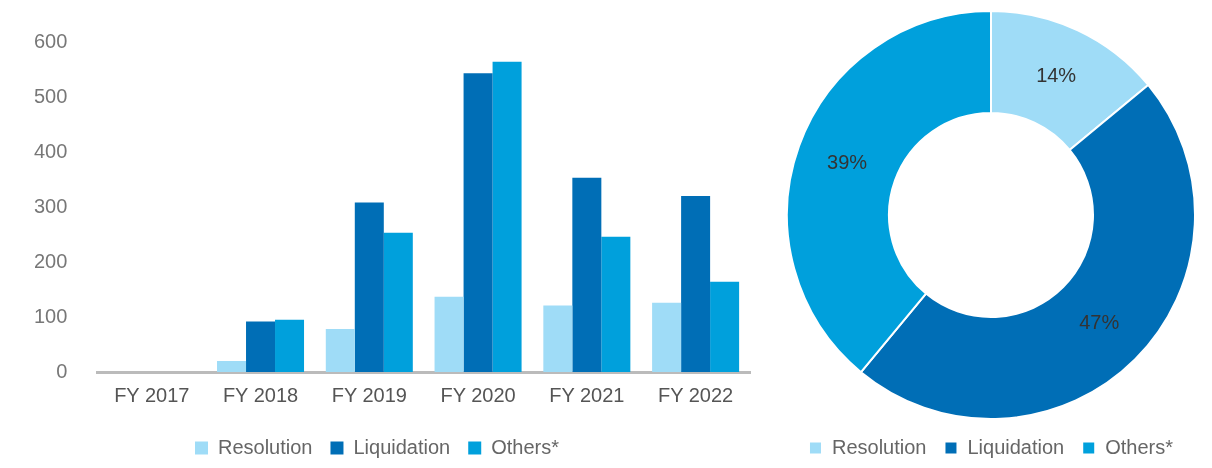 This screenshot has width=1212, height=468. What do you see at coordinates (695, 394) in the screenshot?
I see `x-tick-label: FY 2022` at bounding box center [695, 394].